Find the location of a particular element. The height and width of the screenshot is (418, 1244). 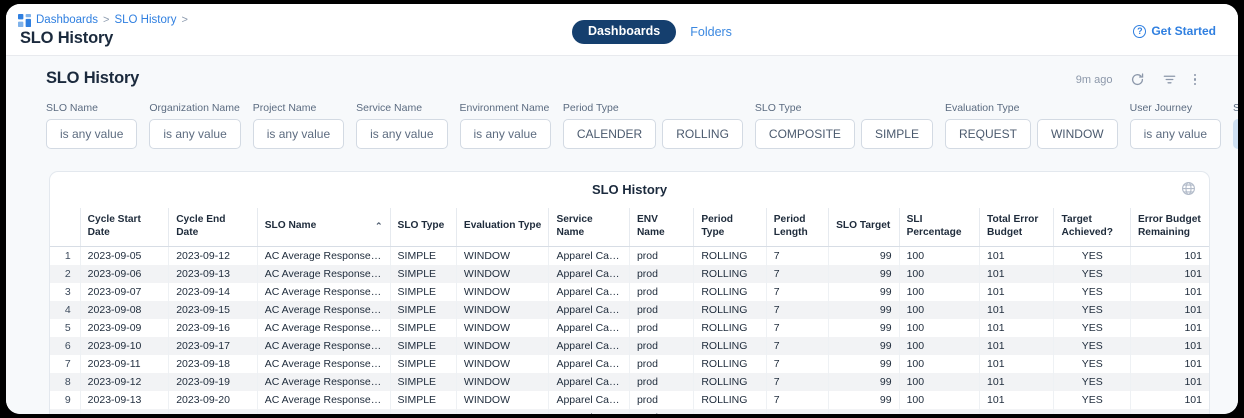

filter-group-evaluation-type: Evaluation Type REQUEST WINDOW is located at coordinates (1031, 125).